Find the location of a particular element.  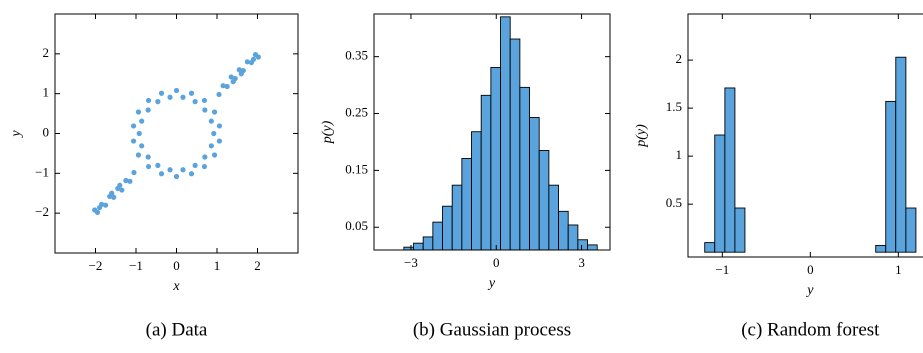

caption: (c) Random forest is located at coordinates (810, 329).